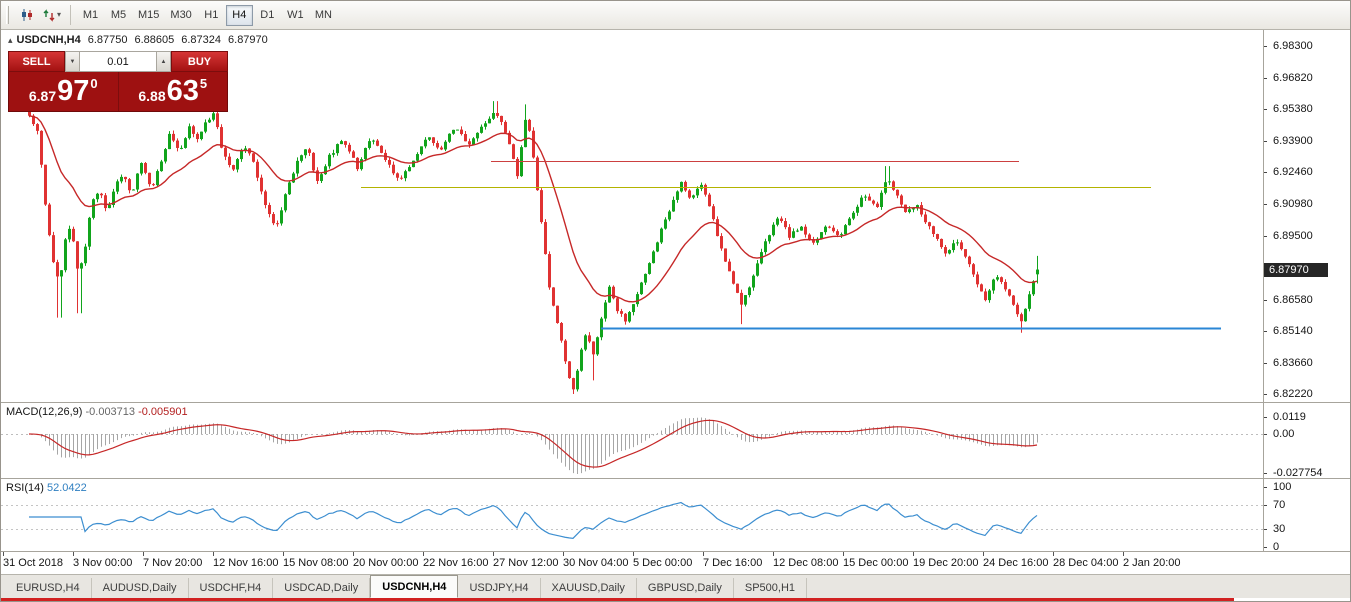 This screenshot has height=602, width=1351. I want to click on timeframe-m5: M5, so click(118, 15).